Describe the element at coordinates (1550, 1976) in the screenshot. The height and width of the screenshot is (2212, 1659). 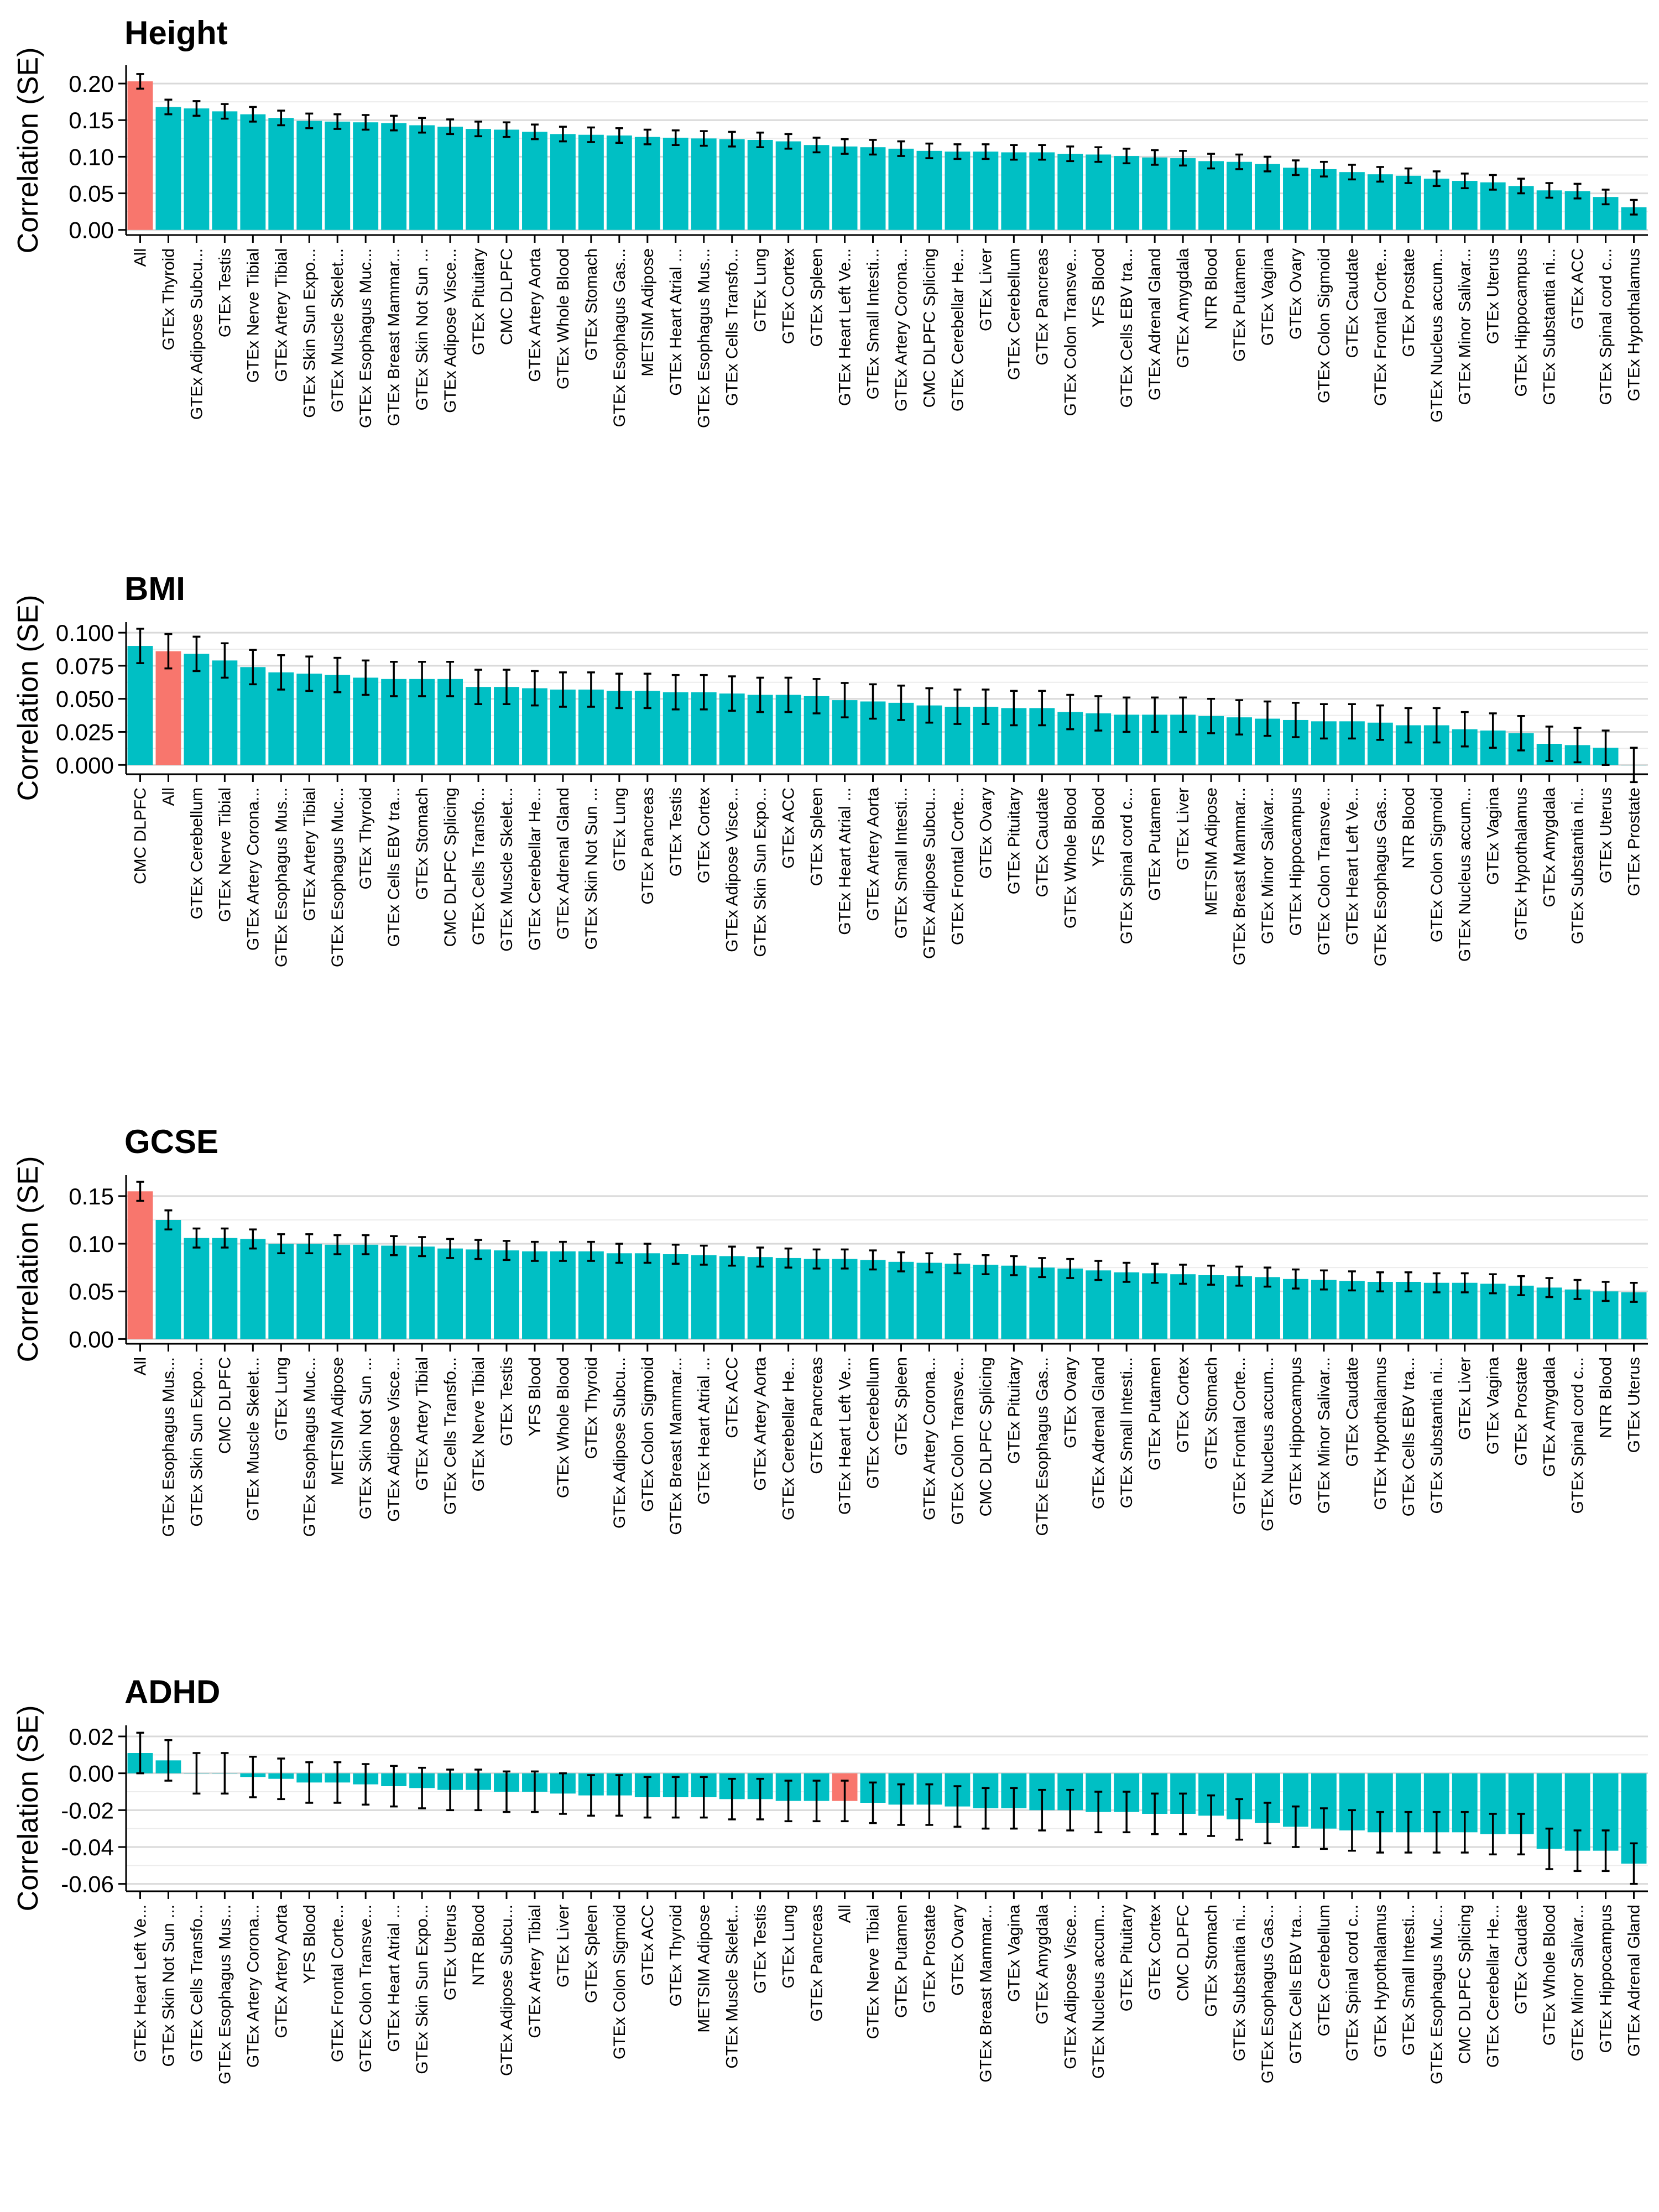
I see `x-tick-label: GTEx Whole Blood` at that location.